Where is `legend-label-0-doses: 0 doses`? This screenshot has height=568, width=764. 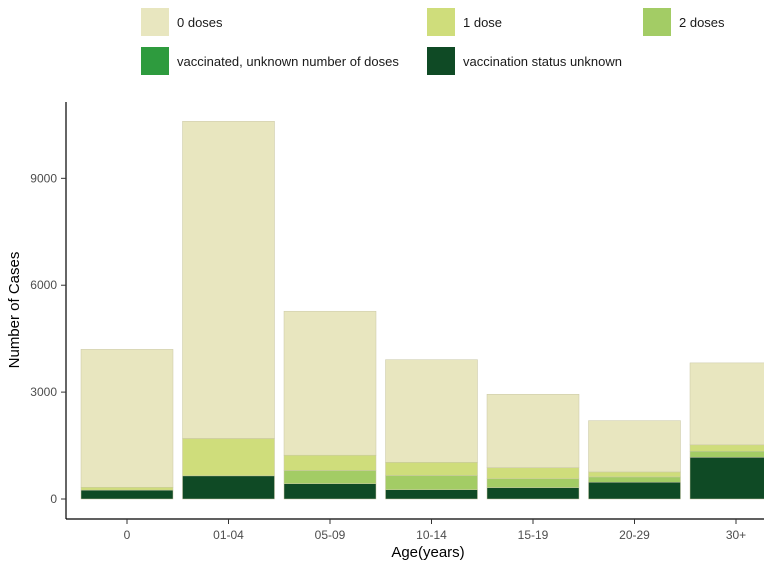 legend-label-0-doses: 0 doses is located at coordinates (200, 22).